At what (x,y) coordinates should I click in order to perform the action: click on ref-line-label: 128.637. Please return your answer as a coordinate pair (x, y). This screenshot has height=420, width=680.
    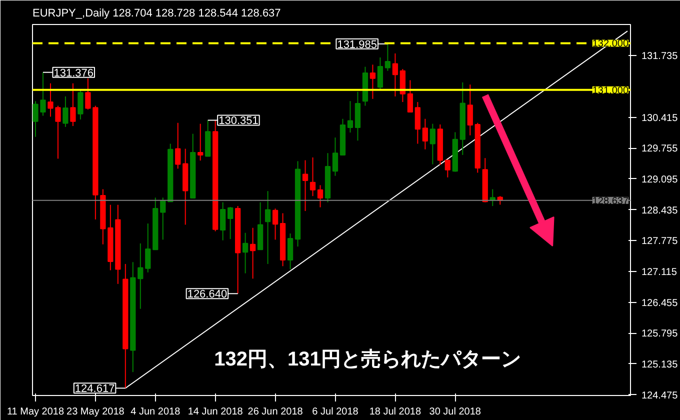
    Looking at the image, I should click on (610, 201).